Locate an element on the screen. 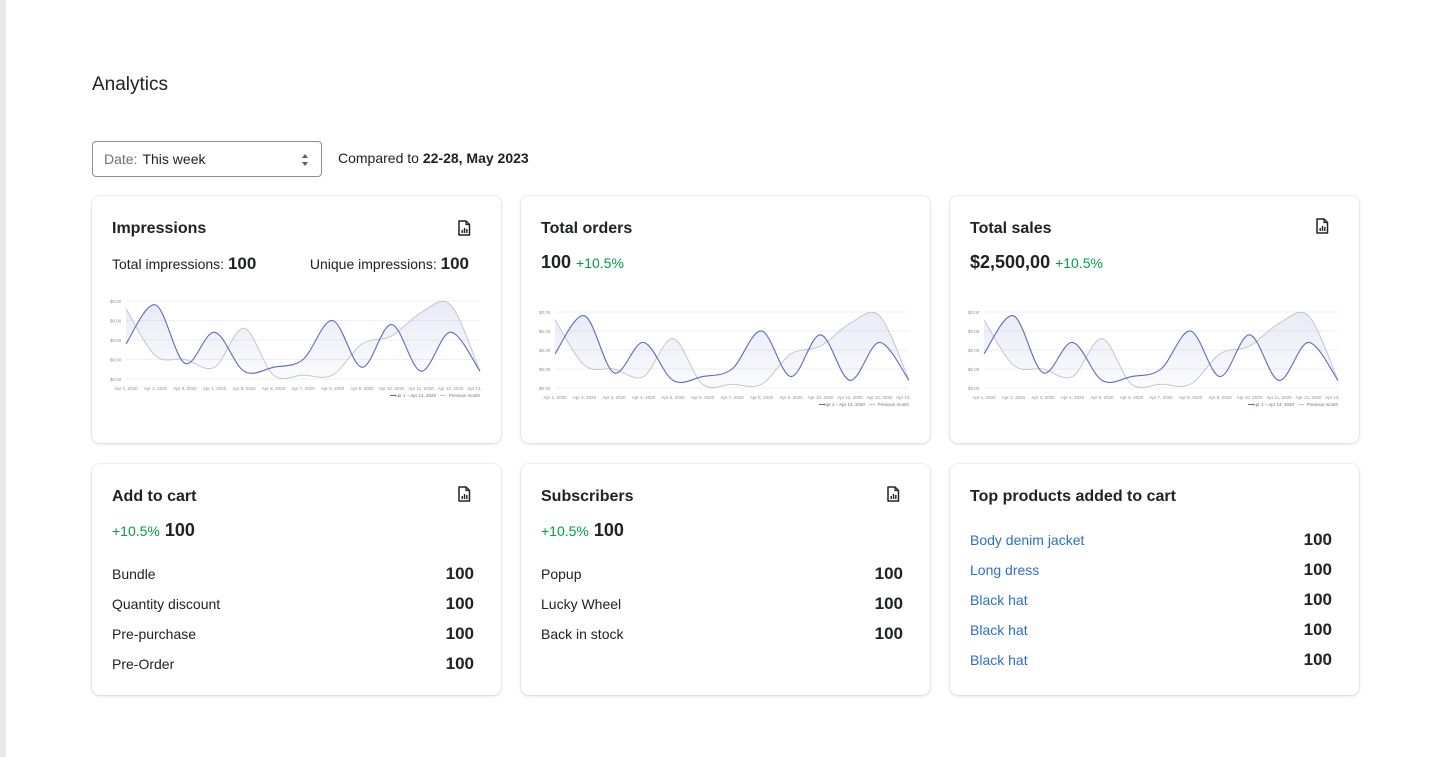 This screenshot has height=757, width=1446. total-sales-delta: +10.5% is located at coordinates (1079, 263).